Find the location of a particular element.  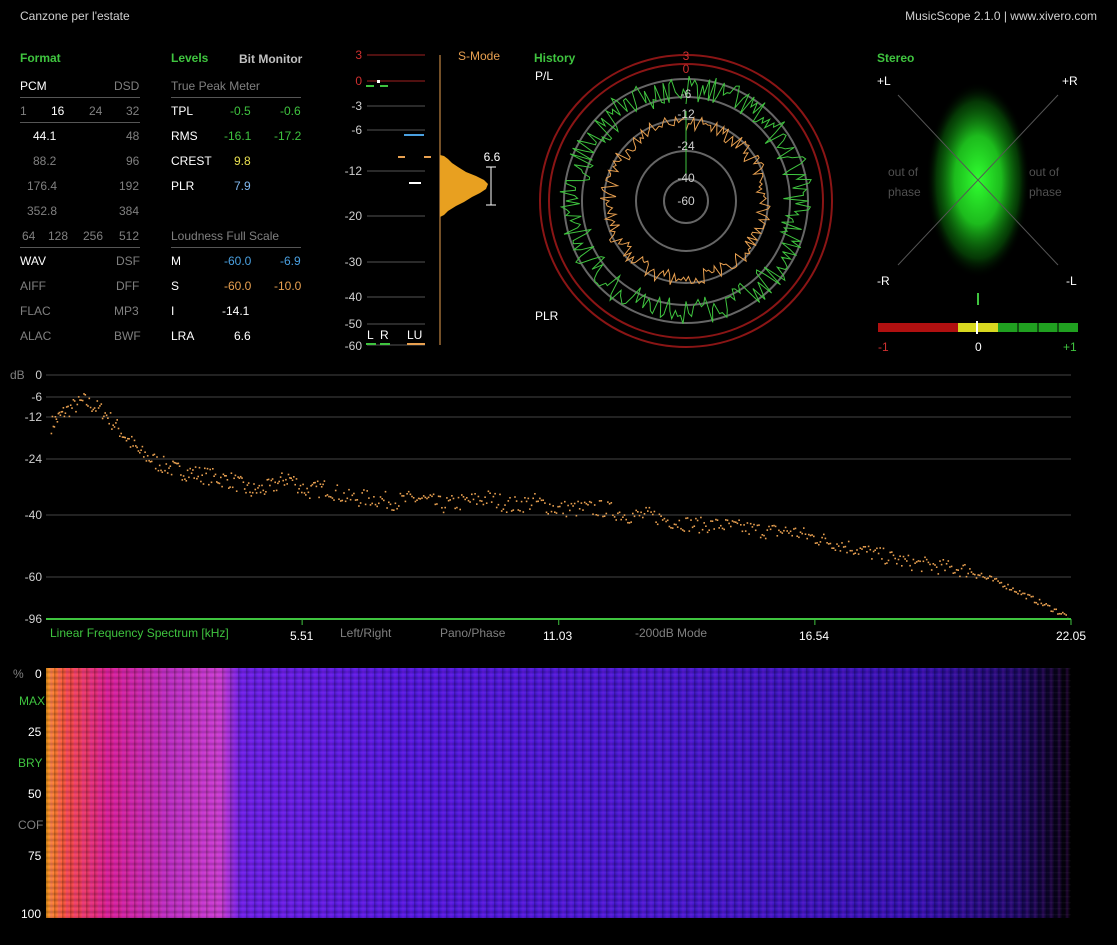

history-traces is located at coordinates (685, 199).